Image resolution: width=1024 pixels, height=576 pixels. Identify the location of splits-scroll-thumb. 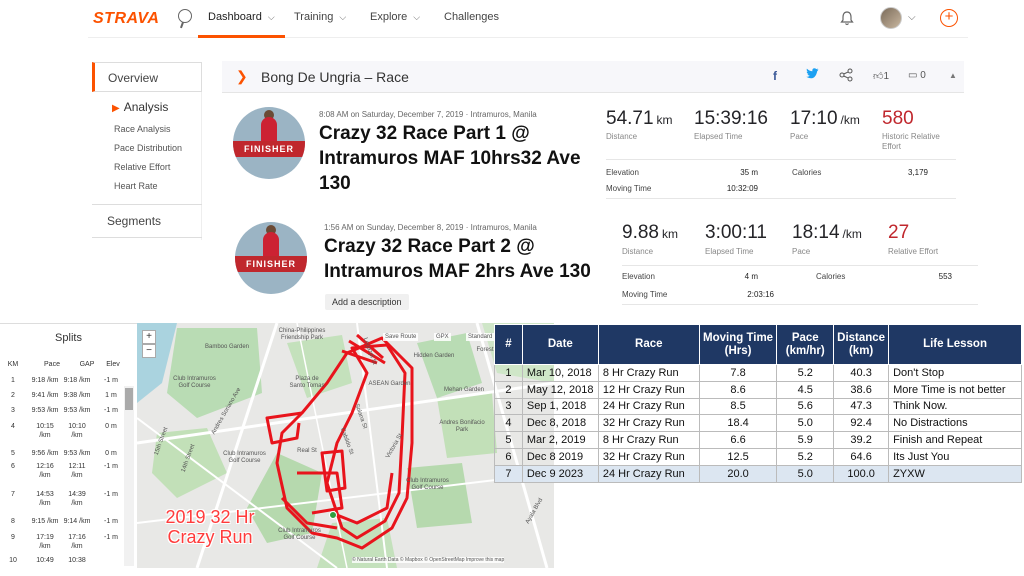
(129, 399).